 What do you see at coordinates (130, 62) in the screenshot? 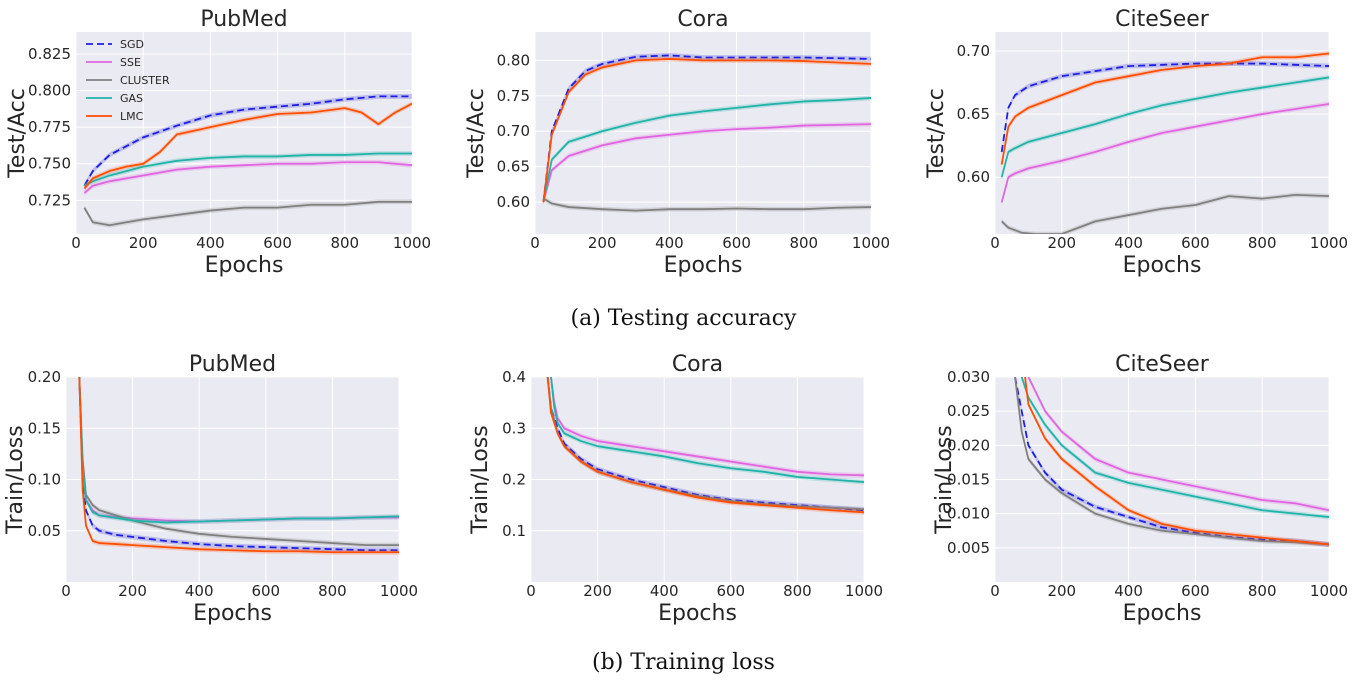
I see `legend-label-sse: SSE` at bounding box center [130, 62].